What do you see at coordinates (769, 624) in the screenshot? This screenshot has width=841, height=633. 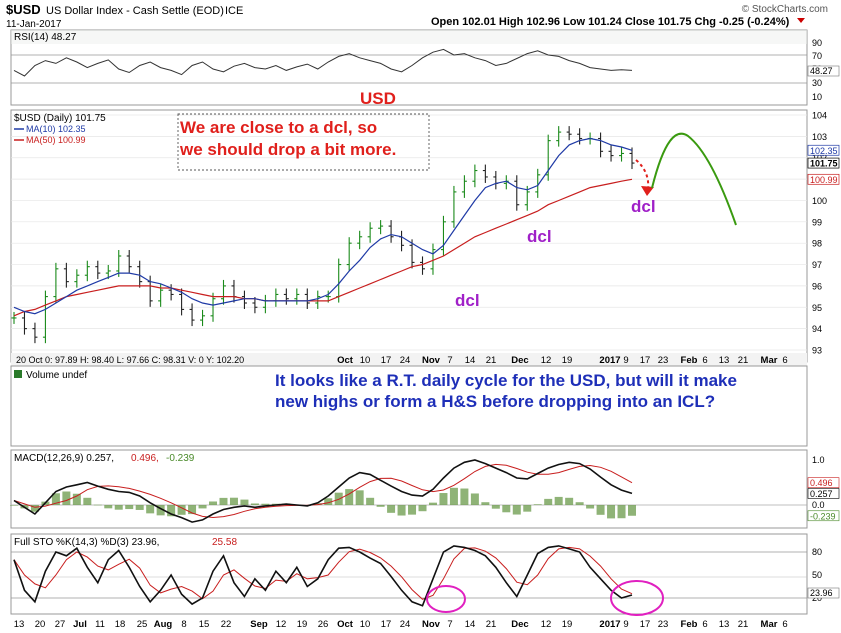 I see `bottom-x-label: Mar` at bounding box center [769, 624].